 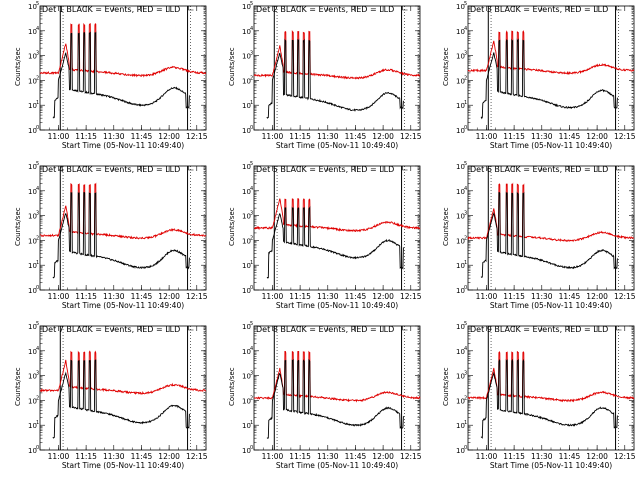 I want to click on panel-title: Det 3 BLACK = Events, RED = LLD, so click(x=539, y=9).